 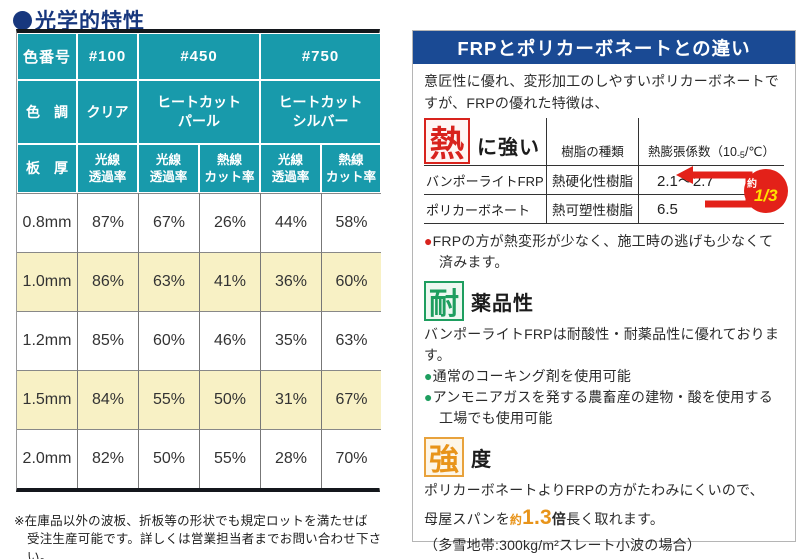 I want to click on color-number-750: #750, so click(x=320, y=56).